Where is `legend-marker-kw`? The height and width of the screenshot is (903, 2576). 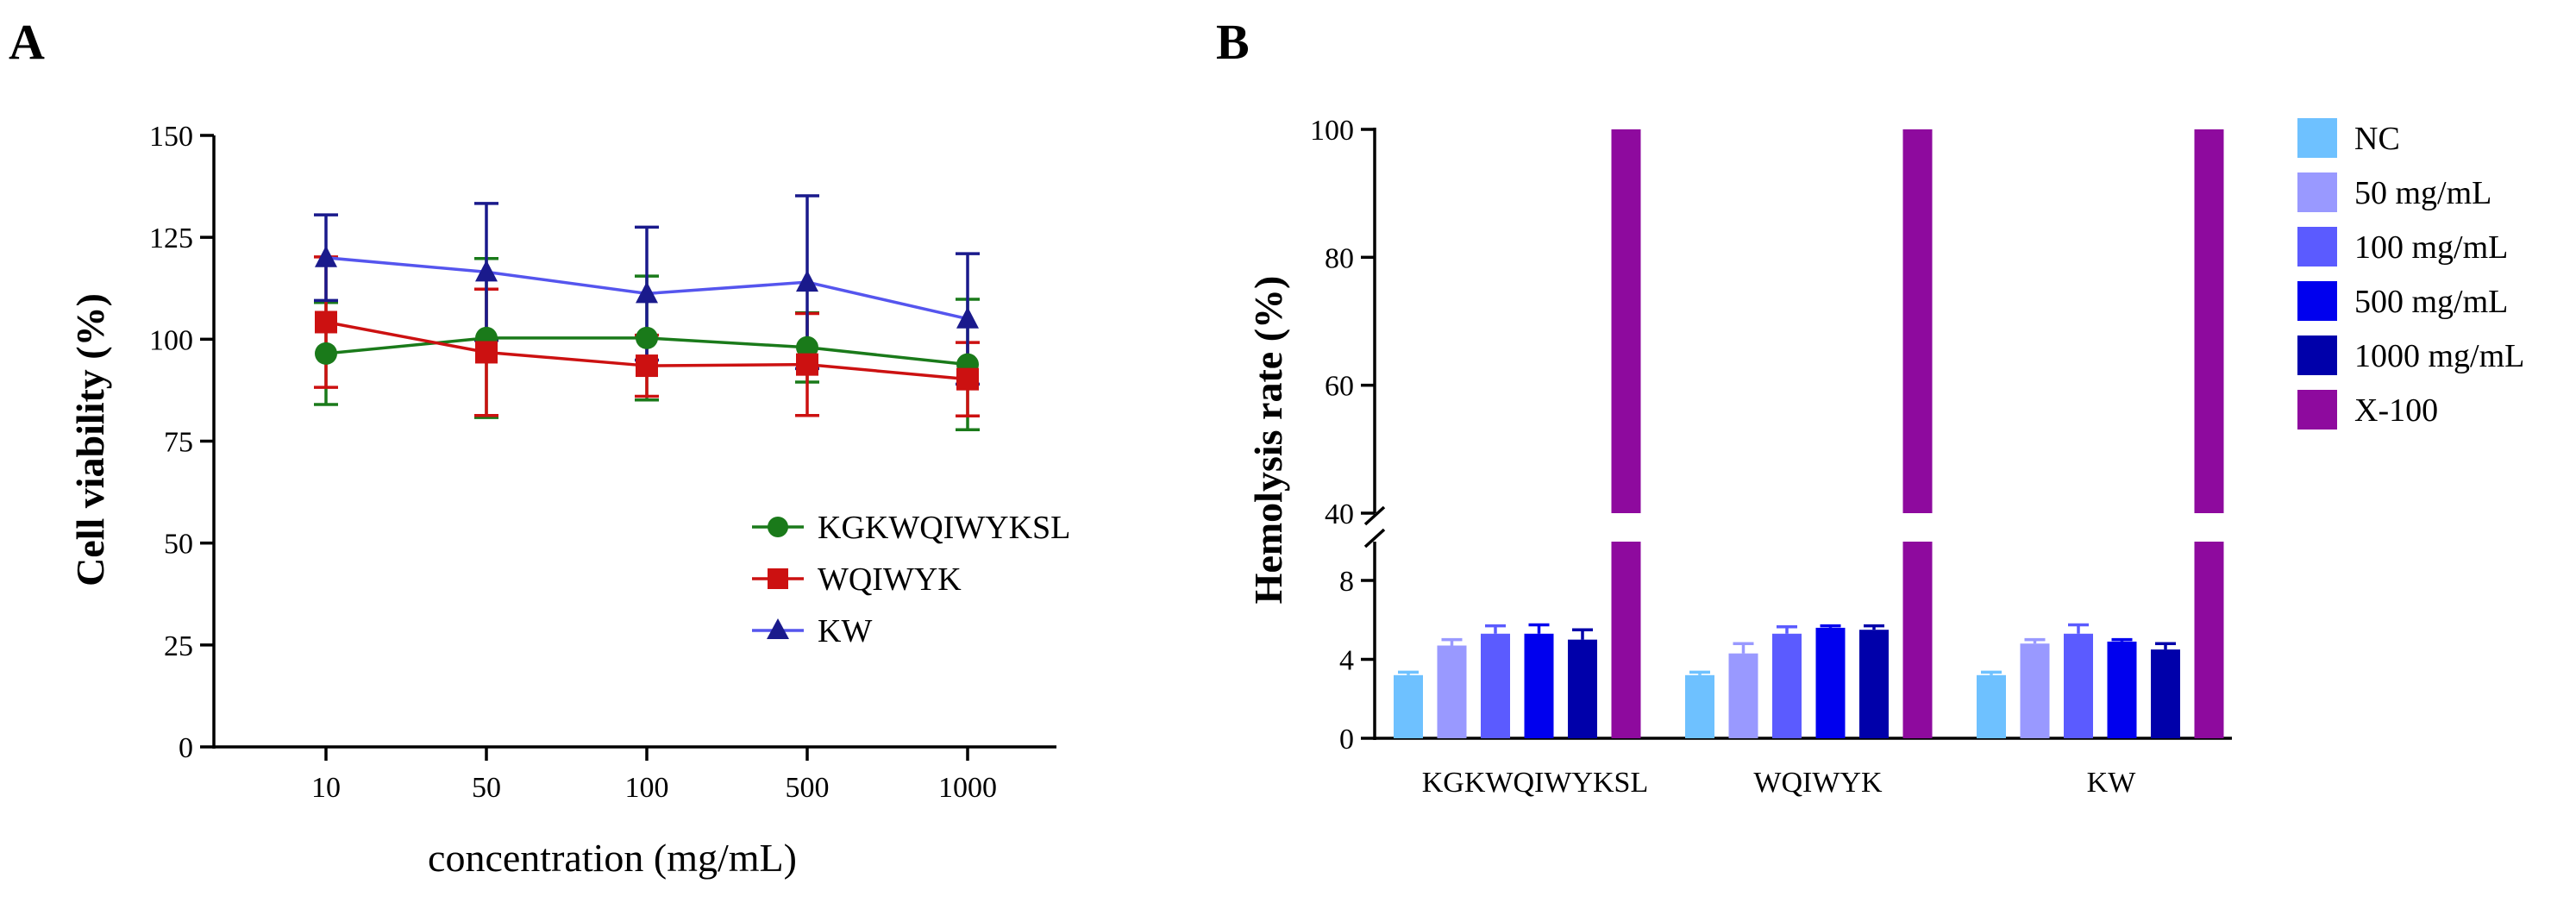
legend-marker-kw is located at coordinates (778, 628).